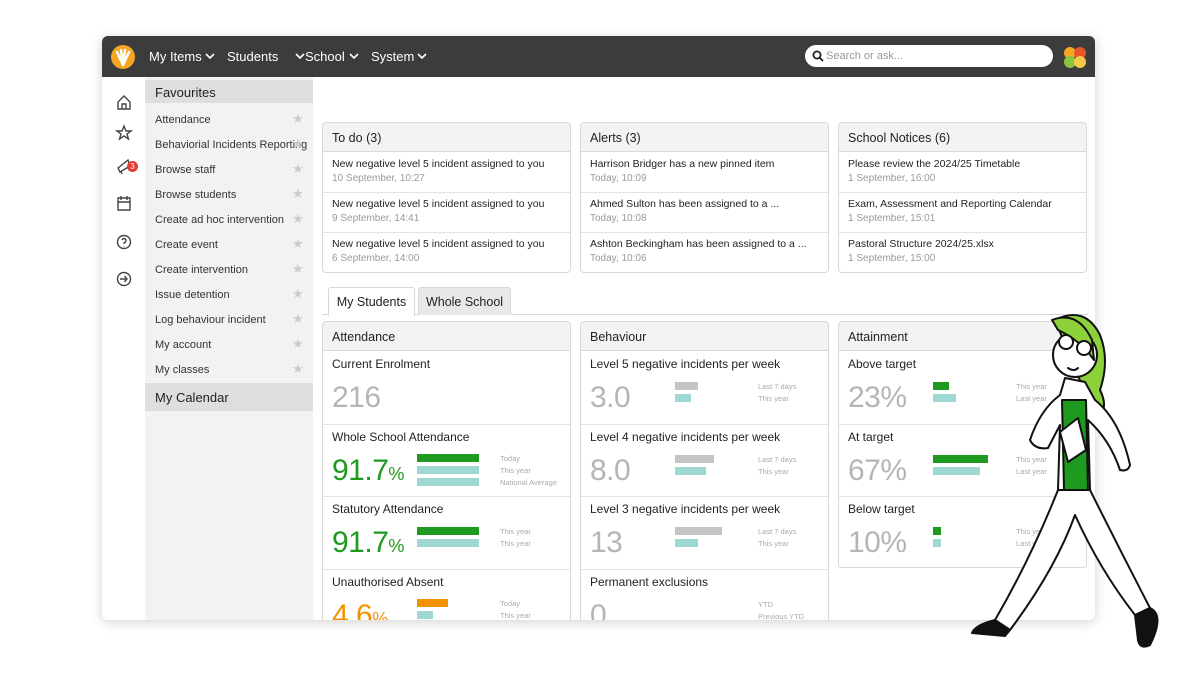  What do you see at coordinates (253, 56) in the screenshot?
I see `nav-menu: Students` at bounding box center [253, 56].